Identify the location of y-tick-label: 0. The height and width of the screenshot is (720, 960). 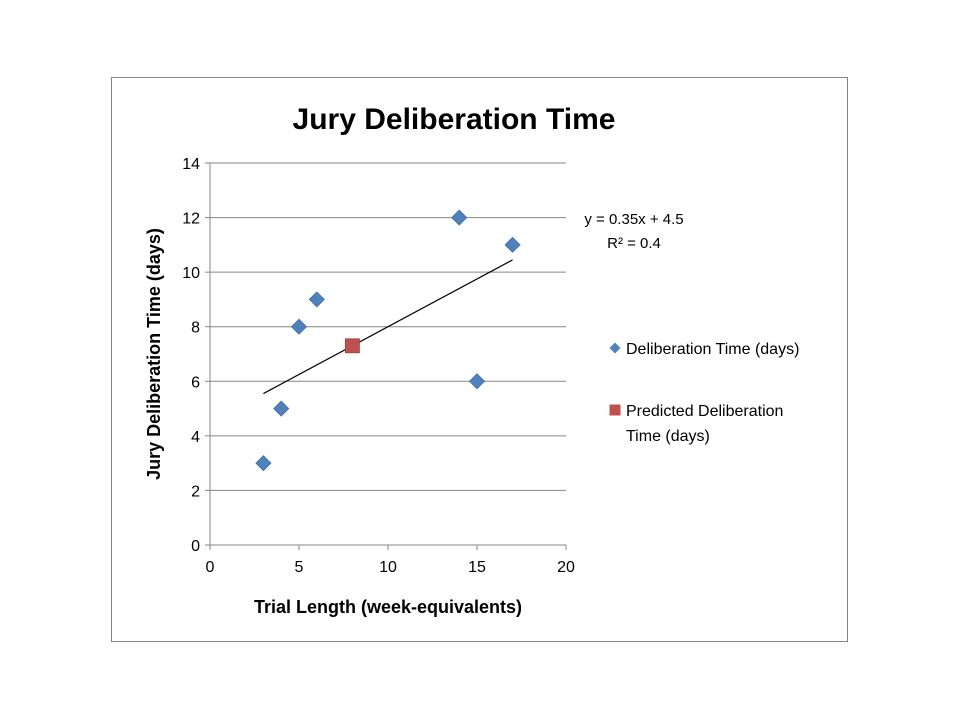
(195, 546).